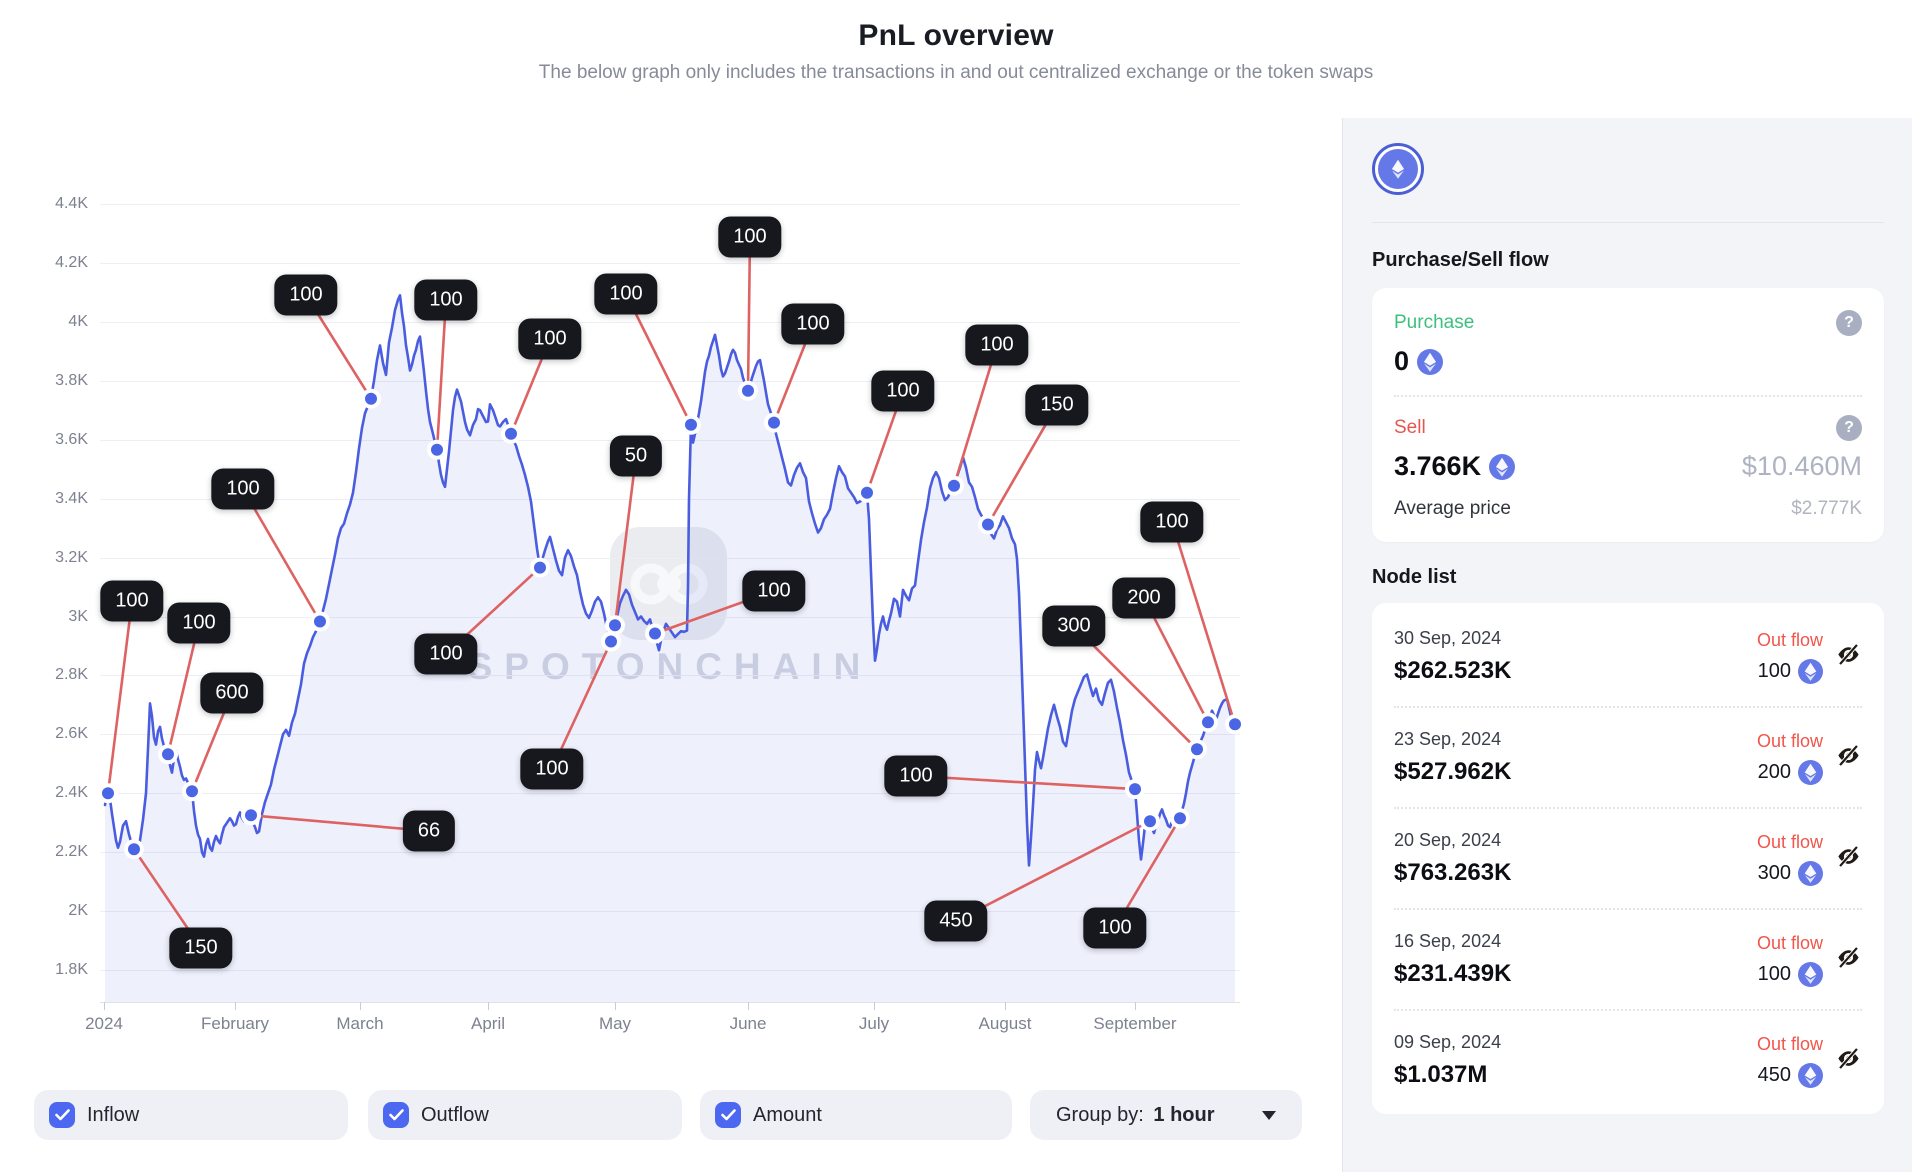 The image size is (1912, 1172). I want to click on group-by-value: 1 hour, so click(1184, 1114).